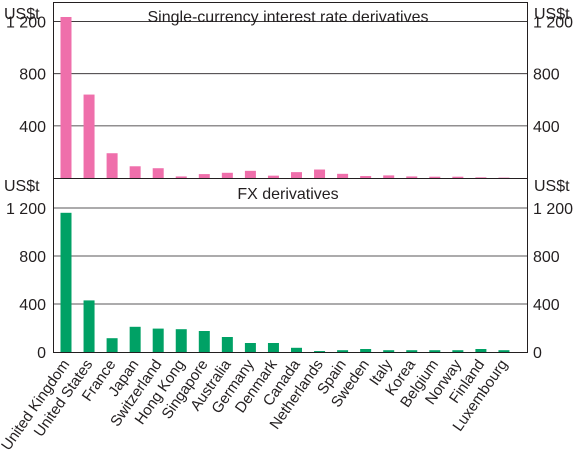  I want to click on fx-ytick-label-left: 1 200, so click(26, 209).